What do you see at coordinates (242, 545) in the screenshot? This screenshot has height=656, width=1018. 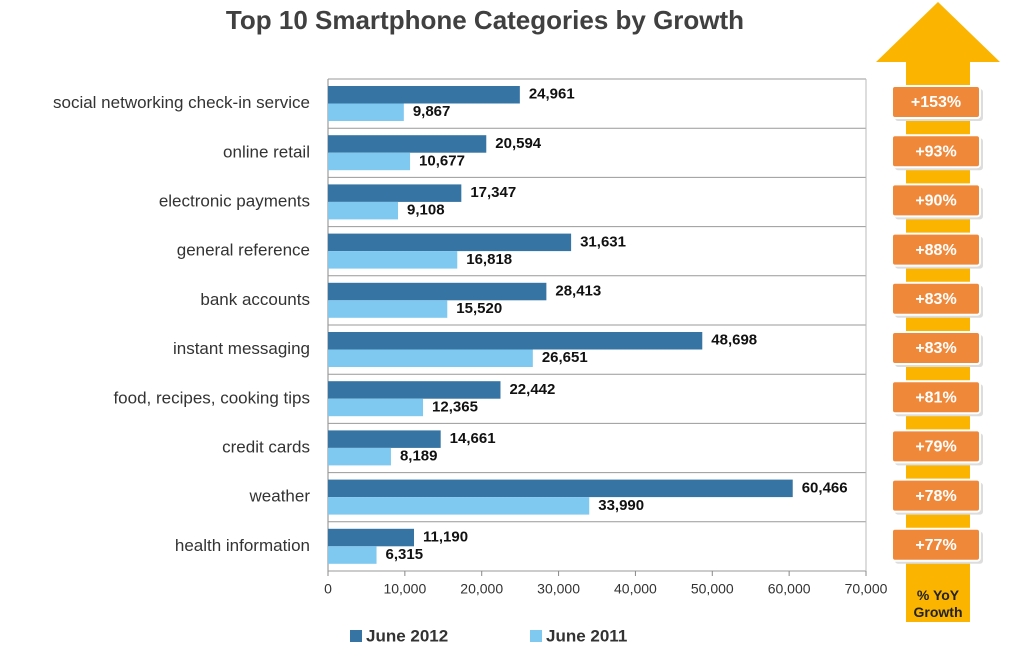 I see `y-tick-label: health information` at bounding box center [242, 545].